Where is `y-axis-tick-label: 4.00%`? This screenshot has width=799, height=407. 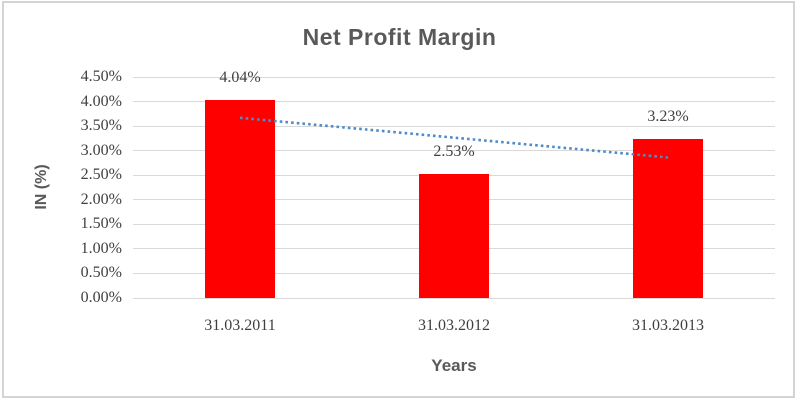 y-axis-tick-label: 4.00% is located at coordinates (101, 101).